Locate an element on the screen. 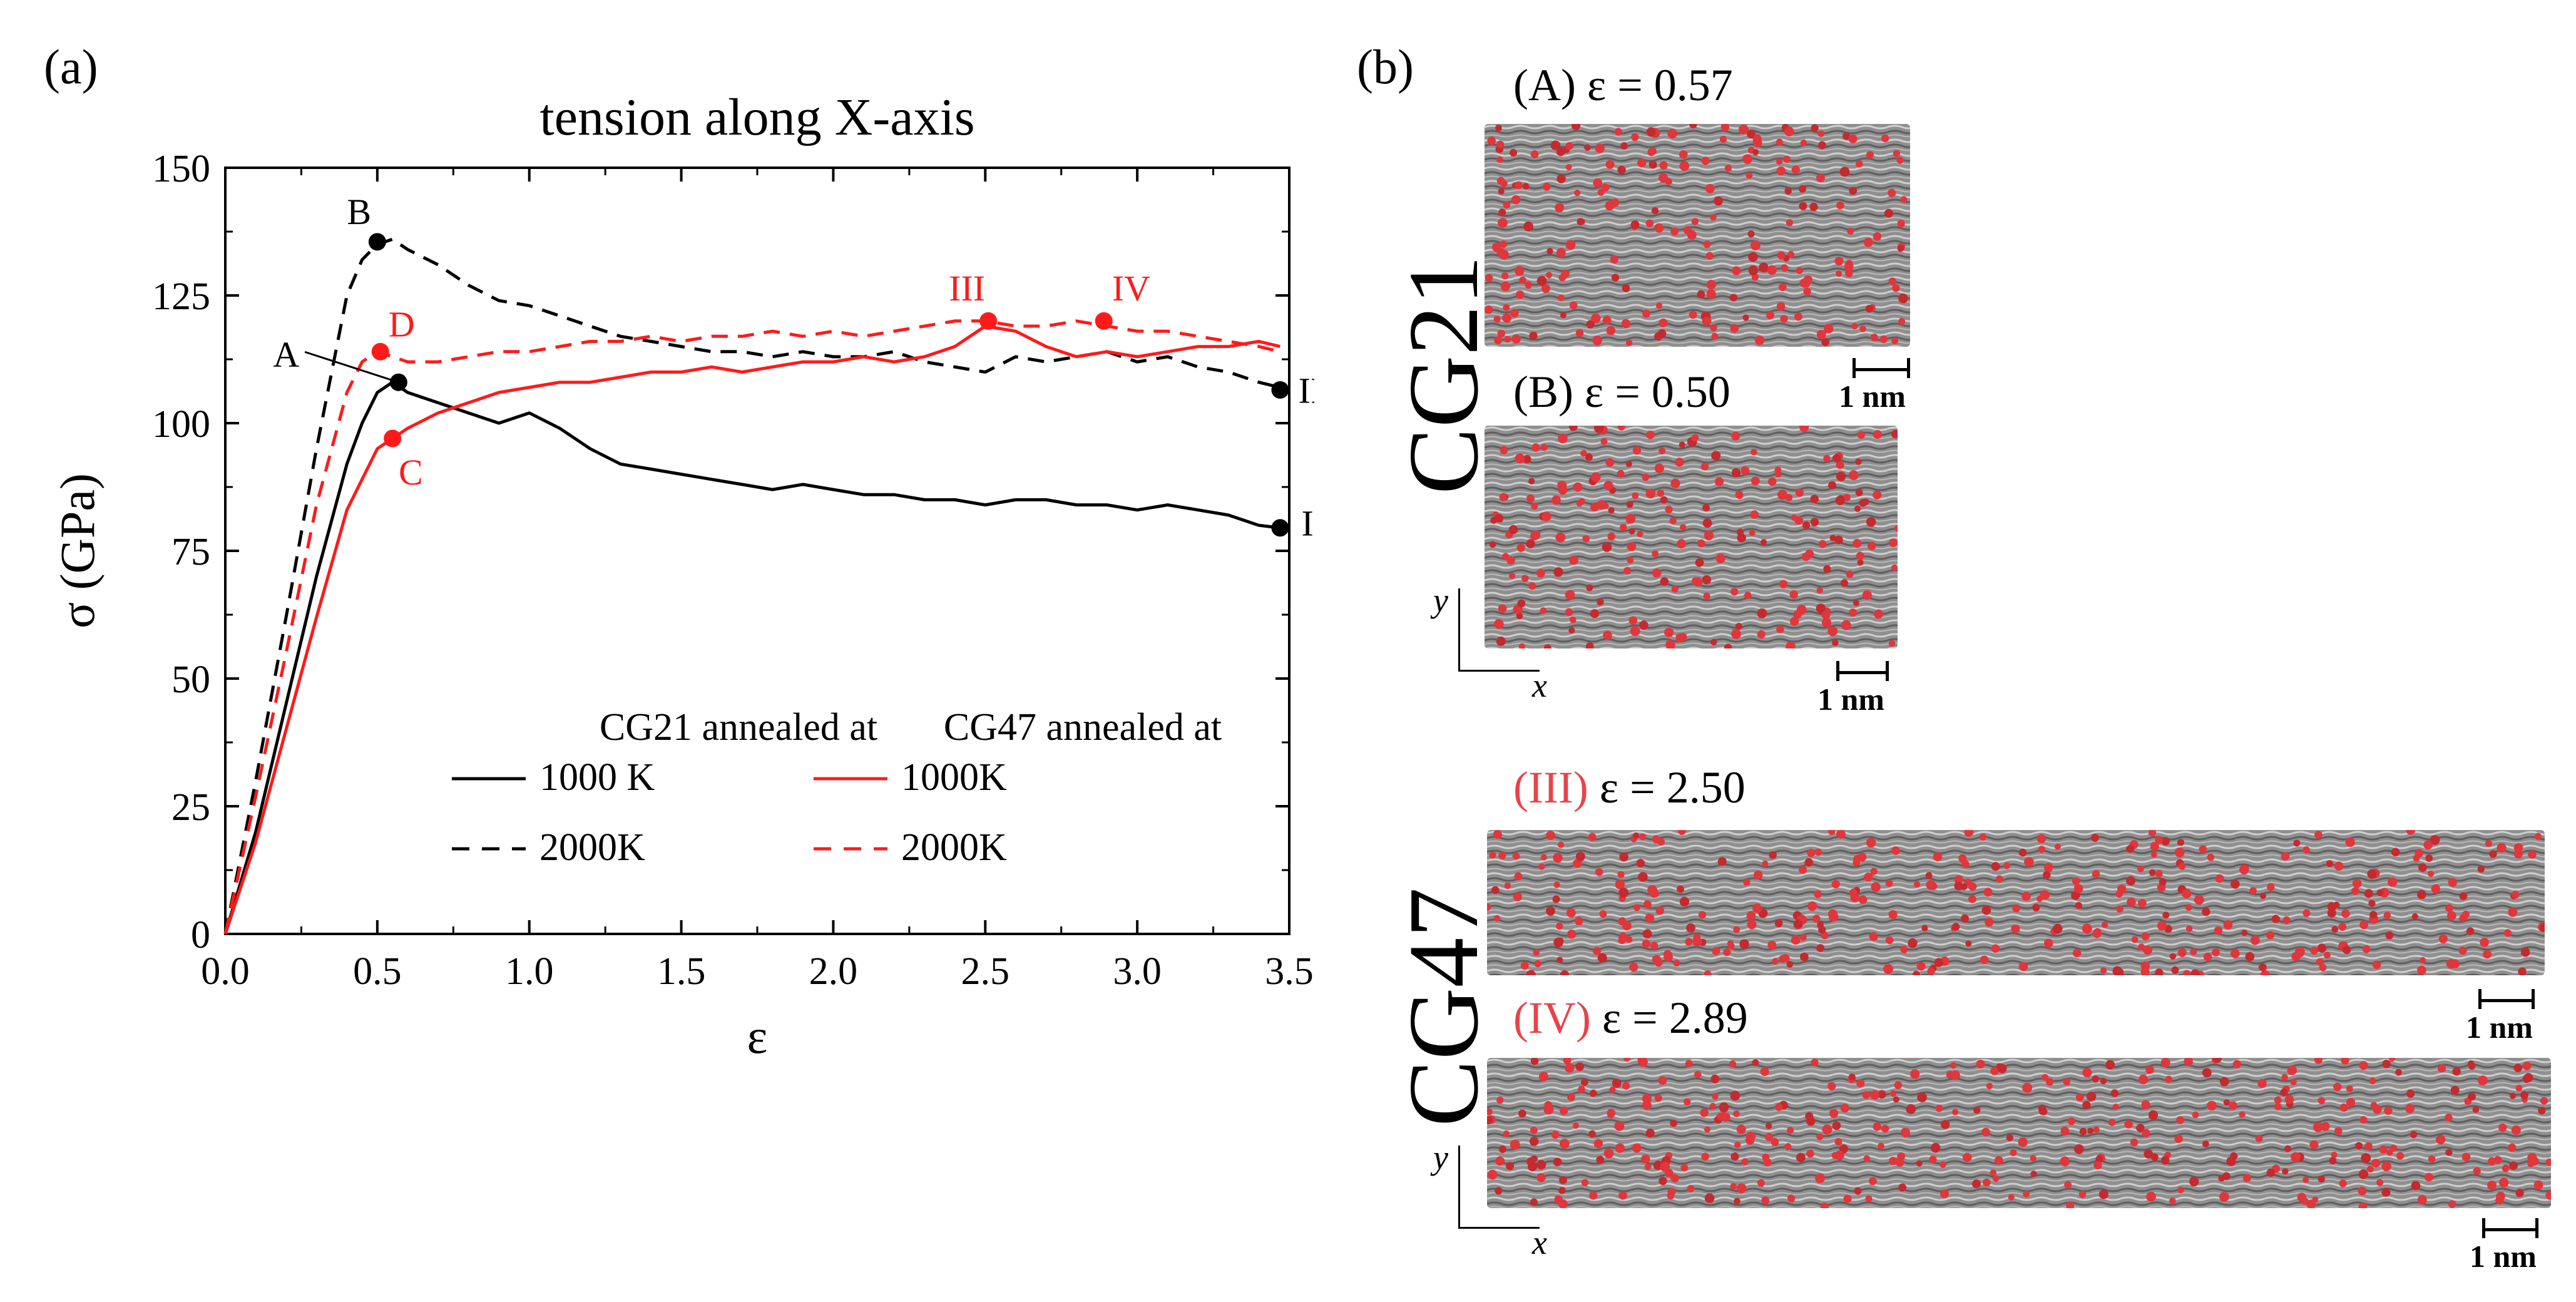  marker-point-II is located at coordinates (1280, 390).